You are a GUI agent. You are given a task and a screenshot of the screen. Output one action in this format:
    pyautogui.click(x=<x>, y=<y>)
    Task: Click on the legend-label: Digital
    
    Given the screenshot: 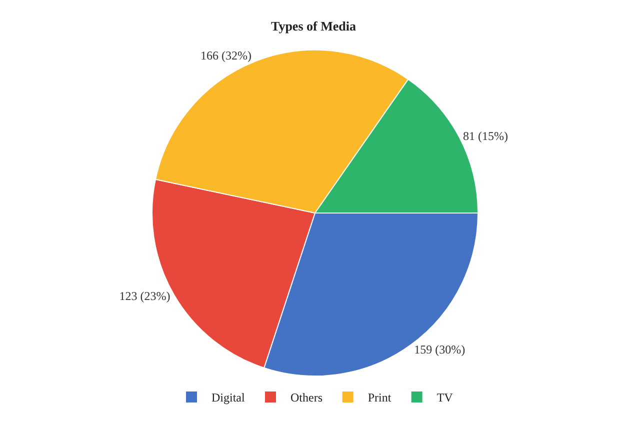 What is the action you would take?
    pyautogui.click(x=229, y=397)
    